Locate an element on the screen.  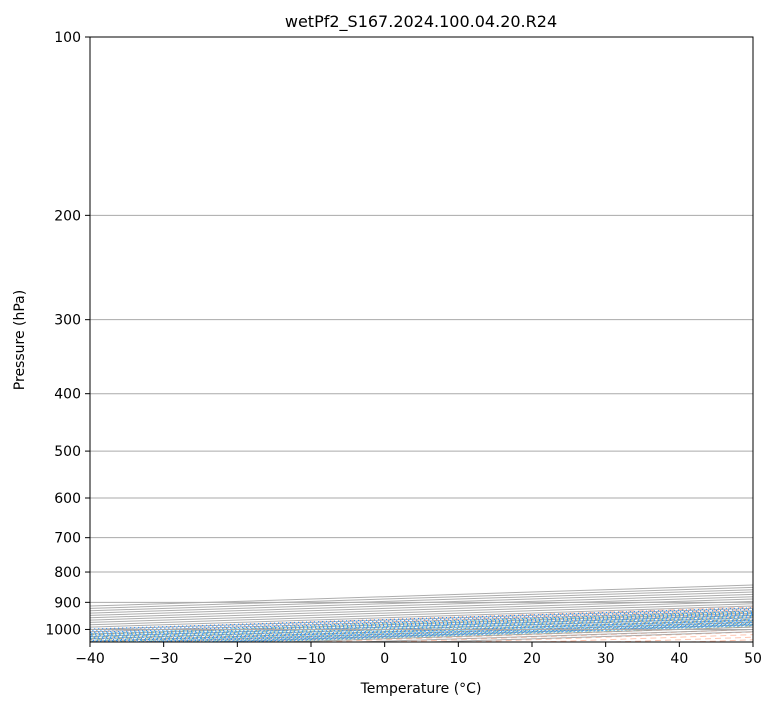
y-tick-label: 100 is located at coordinates (67, 38).